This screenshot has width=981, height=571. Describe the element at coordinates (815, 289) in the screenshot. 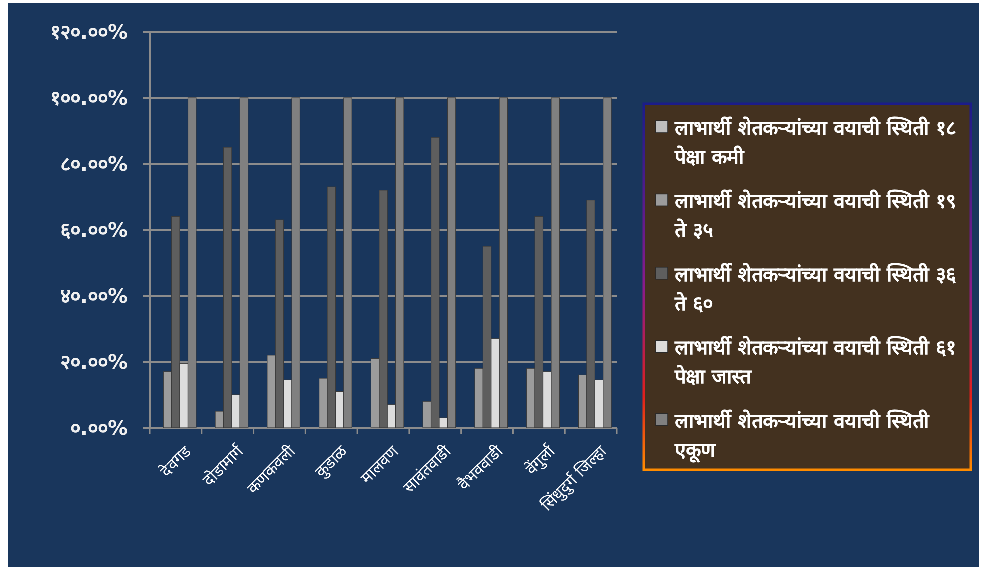

I see `legend-label: लाभार्थी शेतकऱ्यांच्या वयाची स्थिती ३६ ते ६०` at that location.